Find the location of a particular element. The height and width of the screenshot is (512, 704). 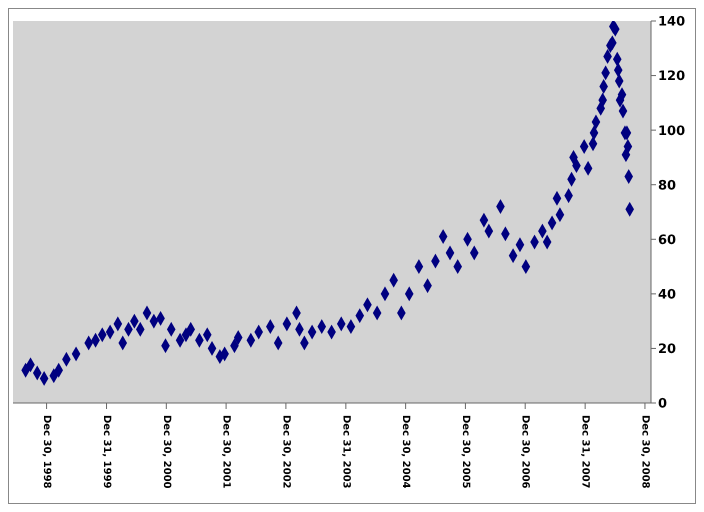

x-tick-label: Dec 30, 2005 is located at coordinates (465, 452).